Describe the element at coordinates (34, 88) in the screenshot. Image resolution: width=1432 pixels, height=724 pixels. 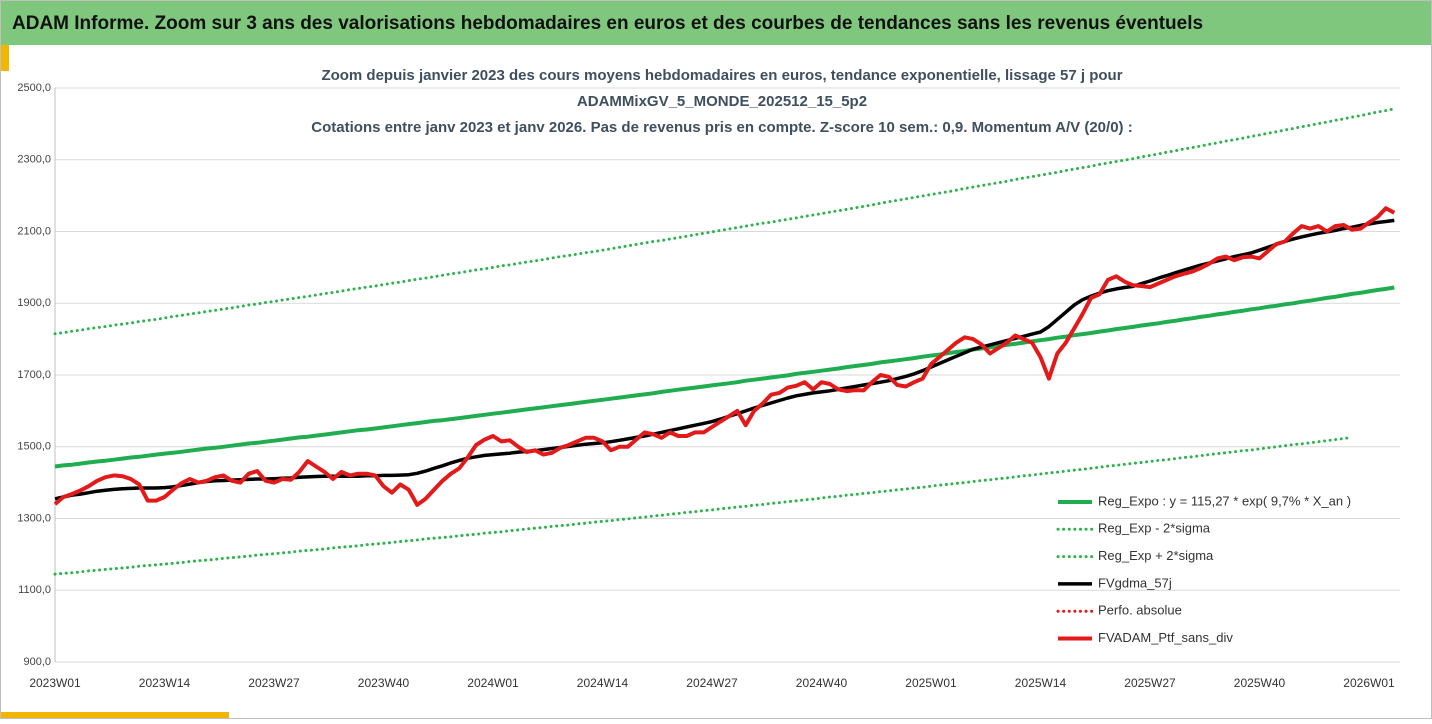
I see `y-tick-label: 2500,0` at that location.